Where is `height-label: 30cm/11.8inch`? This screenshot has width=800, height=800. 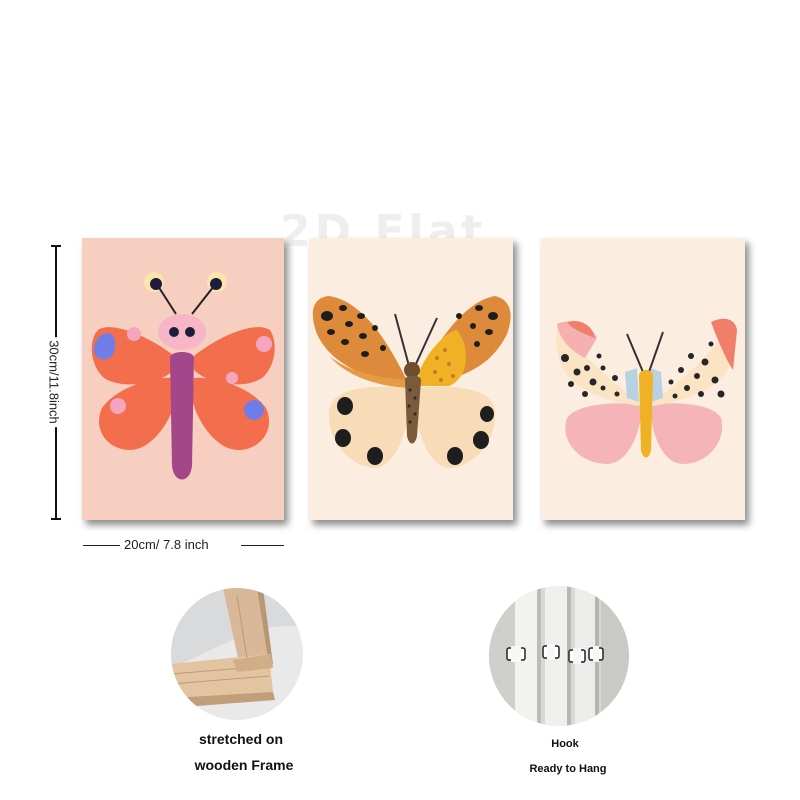
height-label: 30cm/11.8inch is located at coordinates (54, 382).